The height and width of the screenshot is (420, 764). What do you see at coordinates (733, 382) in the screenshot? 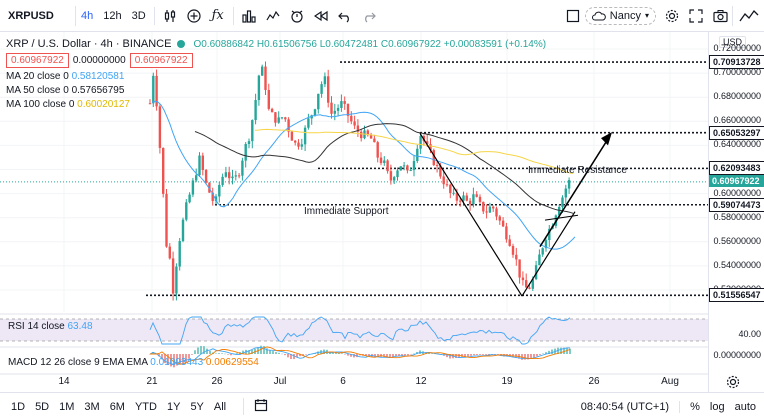
I see `time-axis-settings-icon` at bounding box center [733, 382].